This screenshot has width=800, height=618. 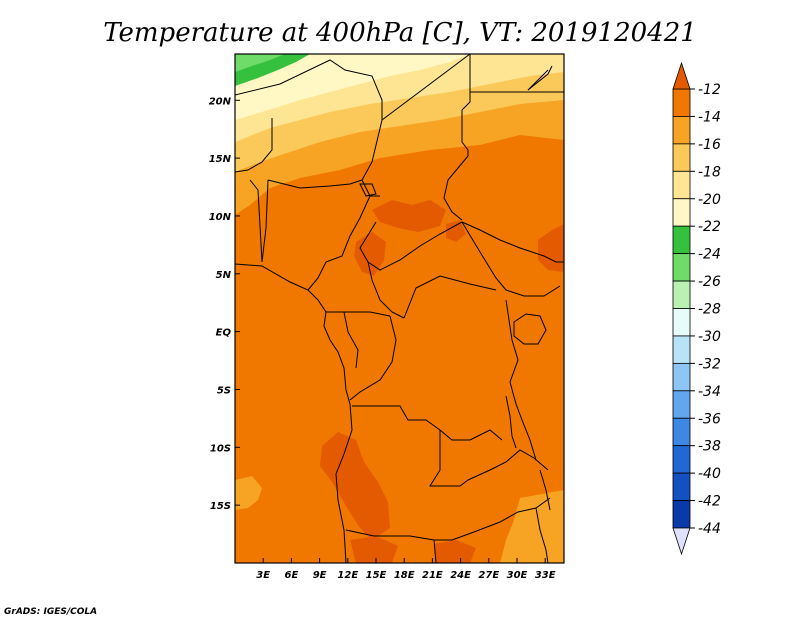 I want to click on y-tick-label: 15N, so click(x=220, y=159).